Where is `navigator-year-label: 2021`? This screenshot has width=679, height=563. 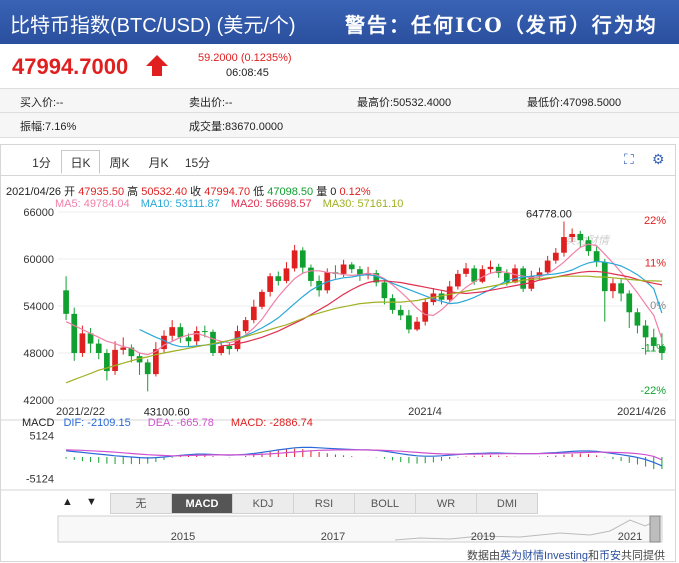 navigator-year-label: 2021 is located at coordinates (630, 537).